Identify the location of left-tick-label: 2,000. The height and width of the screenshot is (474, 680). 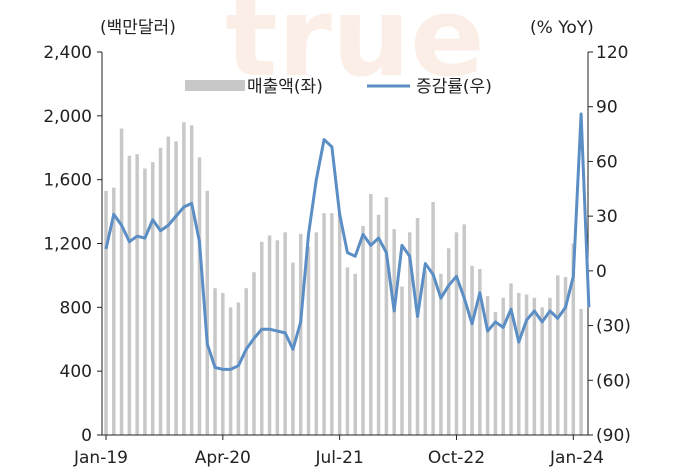
(67, 117).